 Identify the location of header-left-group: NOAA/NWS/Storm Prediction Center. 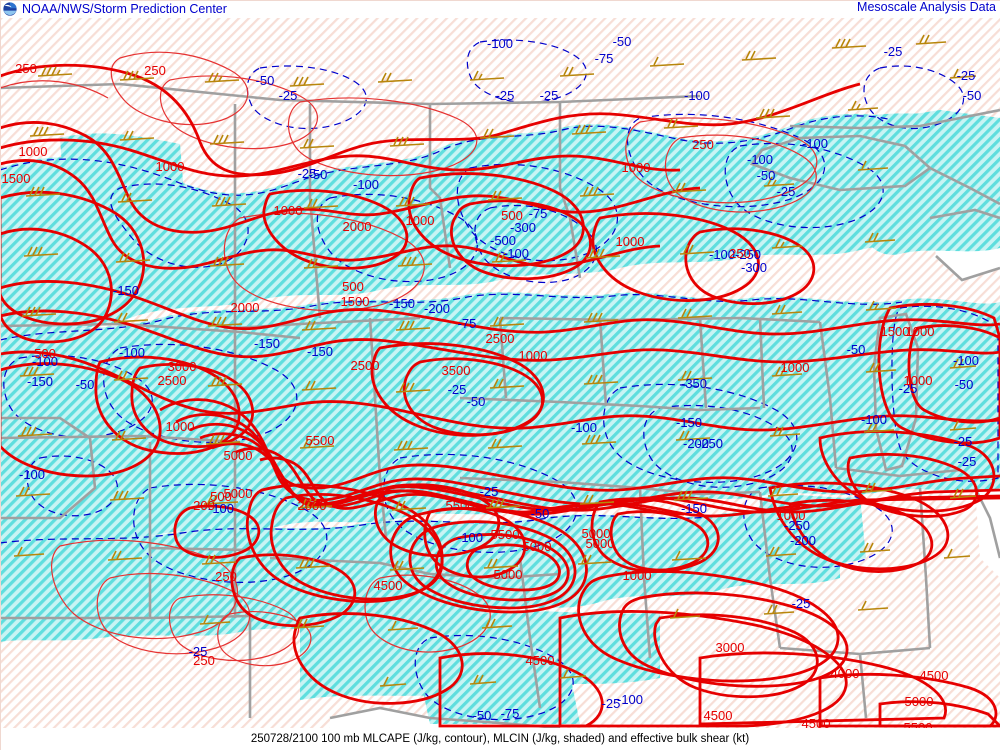
(114, 9).